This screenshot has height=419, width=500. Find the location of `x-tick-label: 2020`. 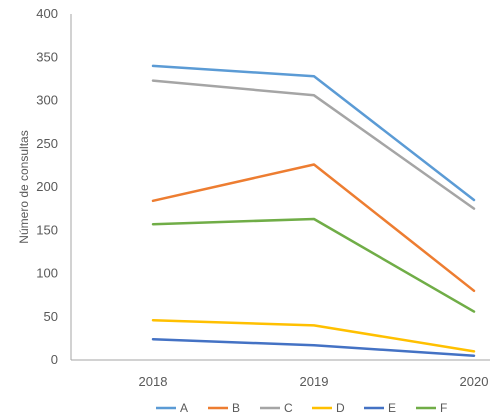

x-tick-label: 2020 is located at coordinates (474, 381).